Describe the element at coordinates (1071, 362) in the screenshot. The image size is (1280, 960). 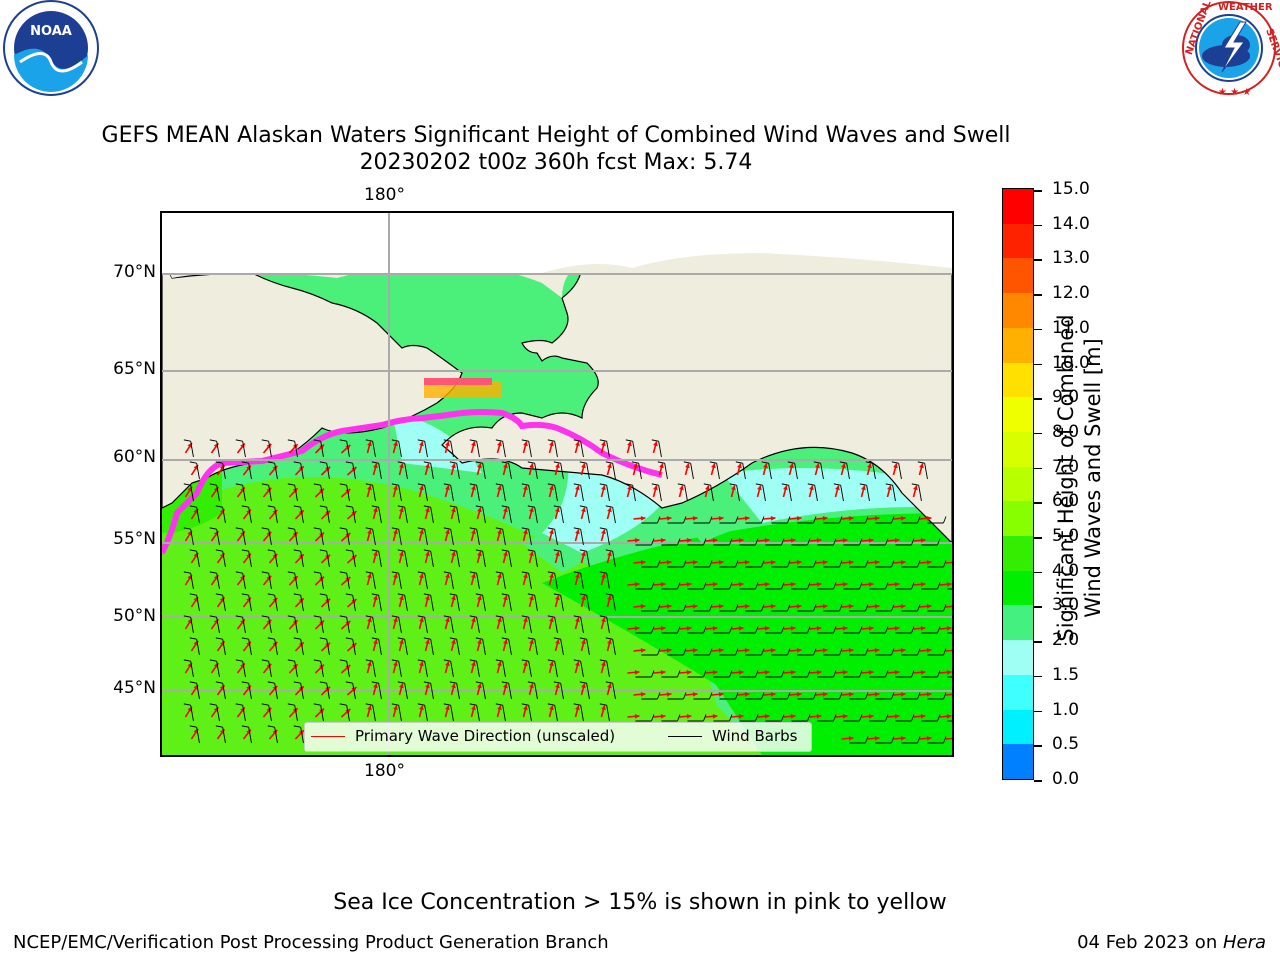
I see `colorbar-tick-label: 10.0` at that location.